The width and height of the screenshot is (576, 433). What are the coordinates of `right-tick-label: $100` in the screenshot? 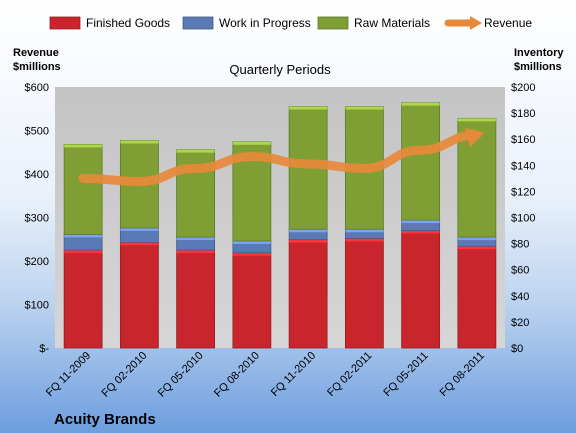 It's located at (523, 219).